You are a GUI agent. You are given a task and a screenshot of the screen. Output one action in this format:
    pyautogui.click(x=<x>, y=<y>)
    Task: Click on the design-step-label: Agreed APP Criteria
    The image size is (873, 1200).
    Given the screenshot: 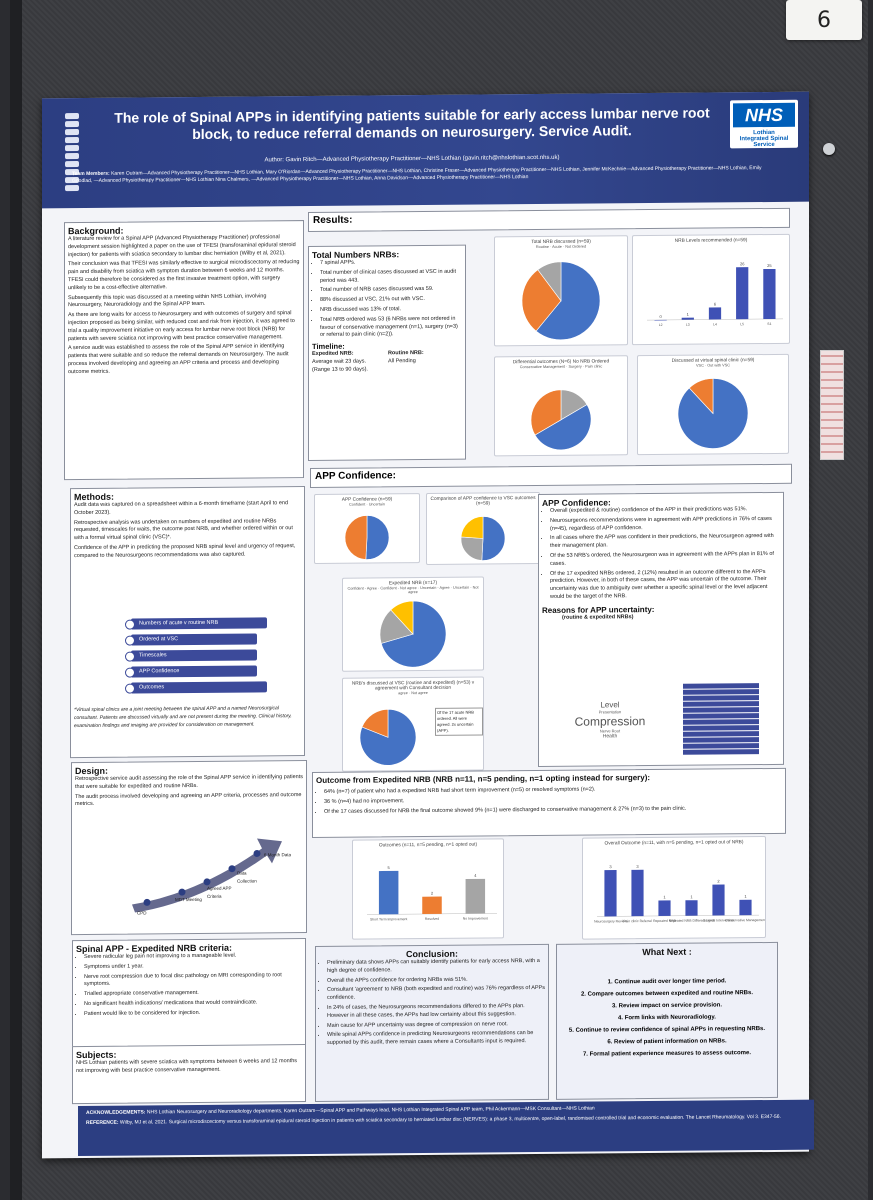 What is the action you would take?
    pyautogui.click(x=219, y=892)
    